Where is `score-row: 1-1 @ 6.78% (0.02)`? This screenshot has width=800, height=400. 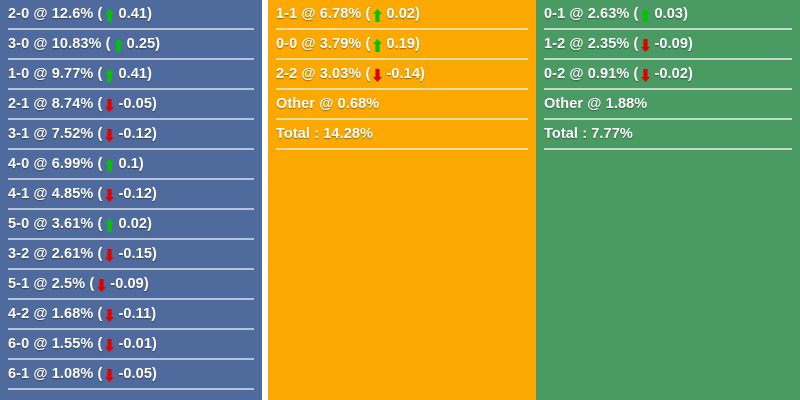
score-row: 1-1 @ 6.78% (0.02) is located at coordinates (402, 15).